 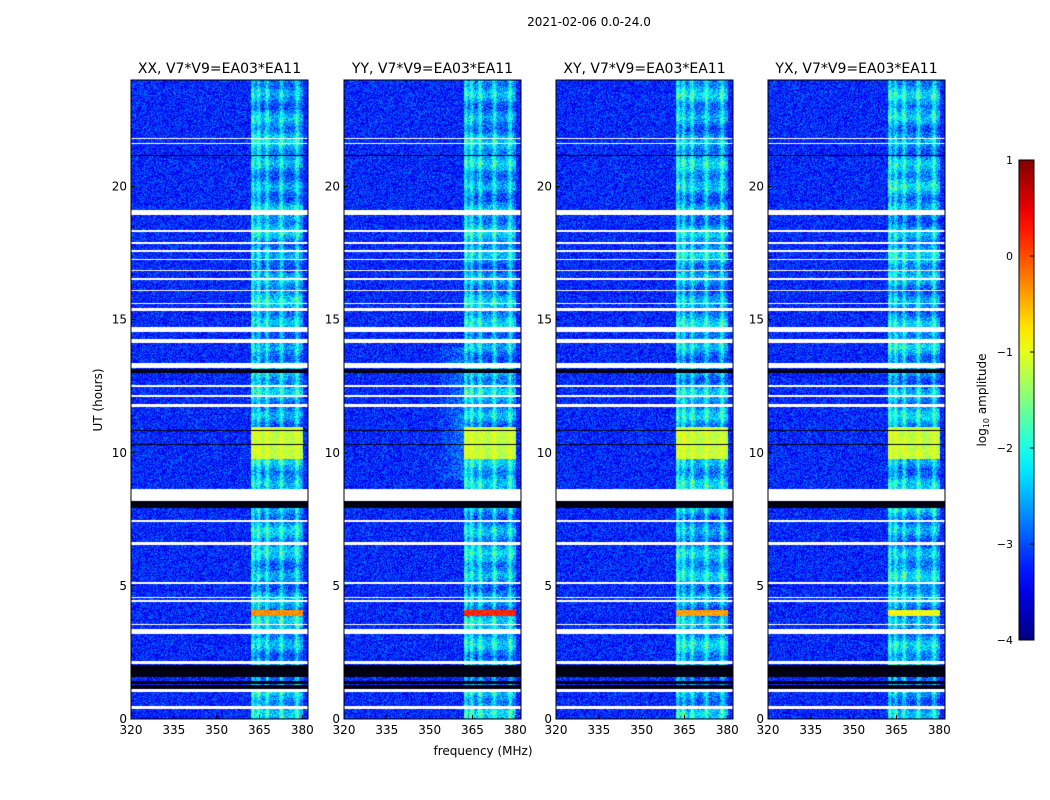 What do you see at coordinates (1009, 160) in the screenshot?
I see `colorbar-tick-label: 1` at bounding box center [1009, 160].